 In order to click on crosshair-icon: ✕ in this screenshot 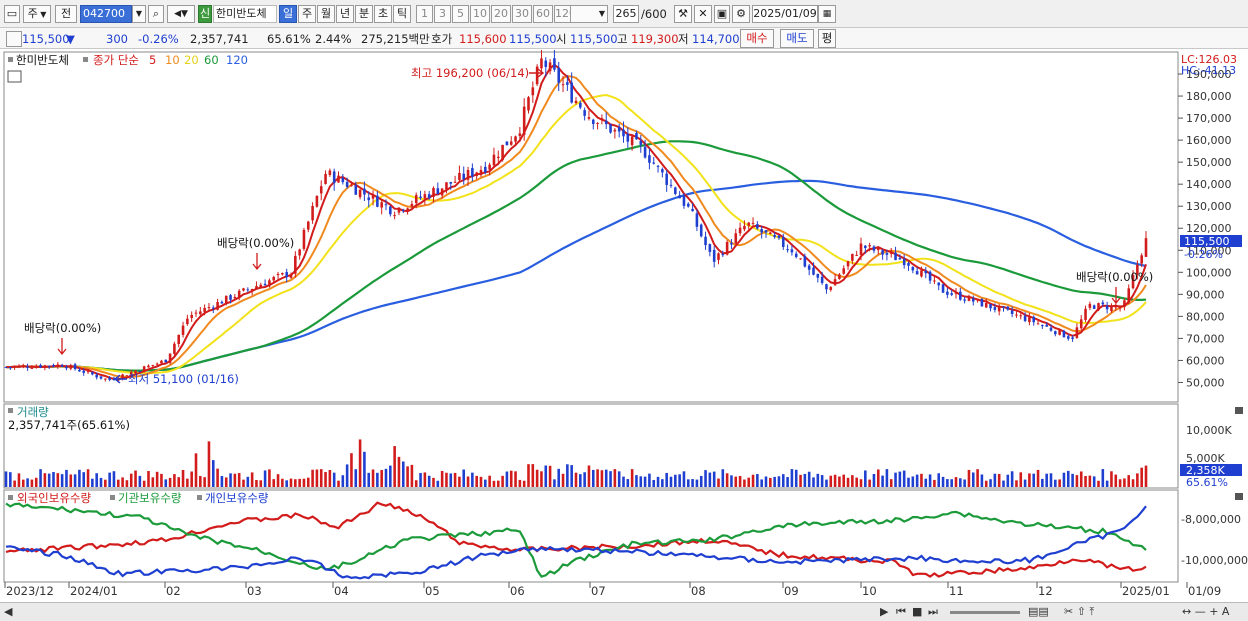, I will do `click(703, 14)`.